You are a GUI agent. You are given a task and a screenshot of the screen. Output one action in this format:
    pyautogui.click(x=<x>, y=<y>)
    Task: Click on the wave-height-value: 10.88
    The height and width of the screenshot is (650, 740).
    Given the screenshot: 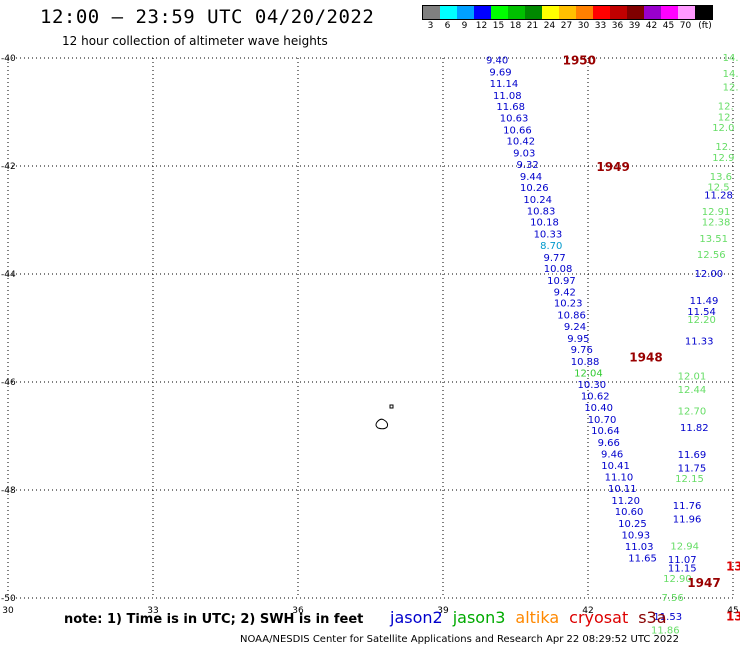 What is the action you would take?
    pyautogui.click(x=585, y=362)
    